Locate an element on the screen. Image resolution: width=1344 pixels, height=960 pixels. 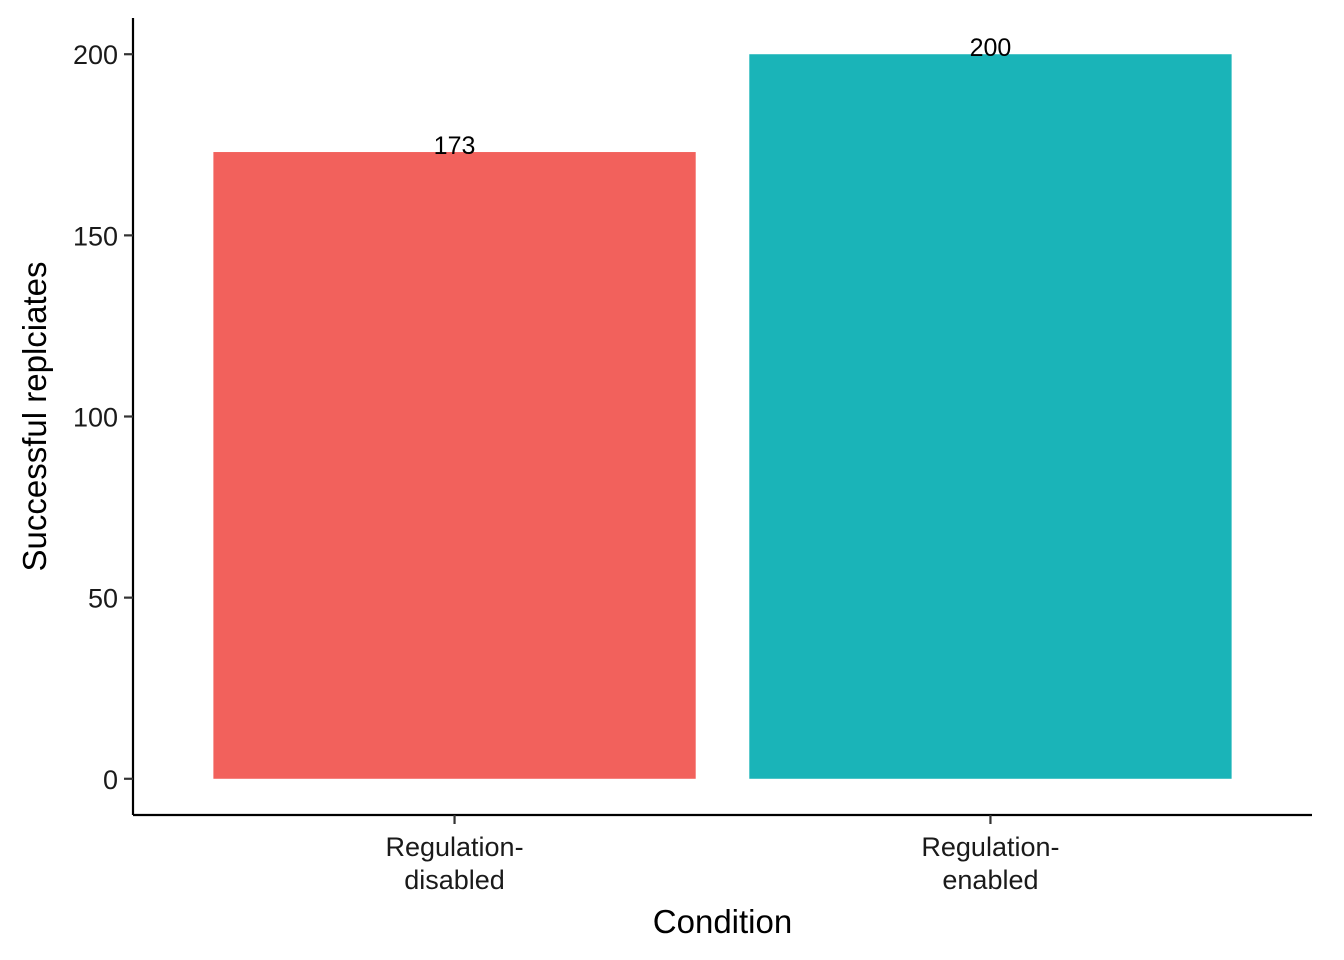
data-label-1: 200 is located at coordinates (991, 48).